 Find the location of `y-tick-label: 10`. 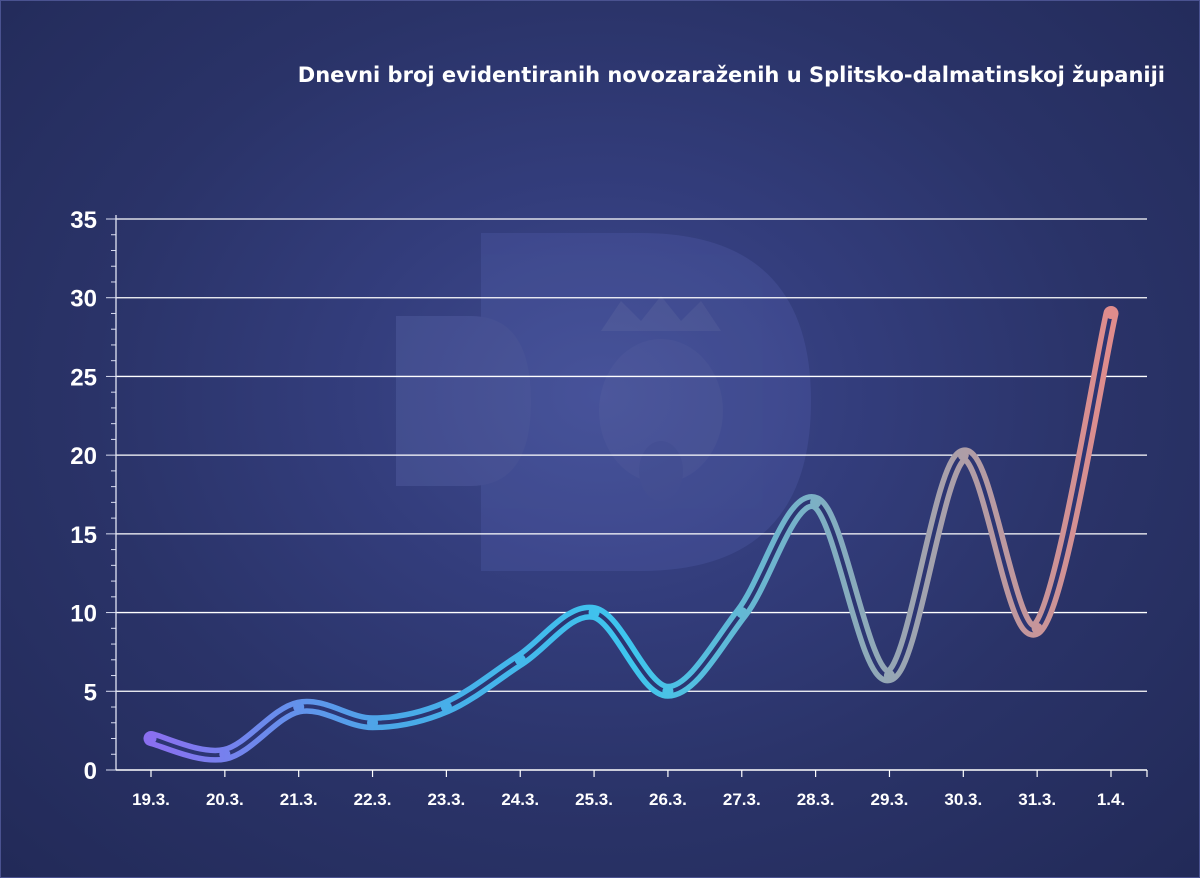

y-tick-label: 10 is located at coordinates (83, 614).